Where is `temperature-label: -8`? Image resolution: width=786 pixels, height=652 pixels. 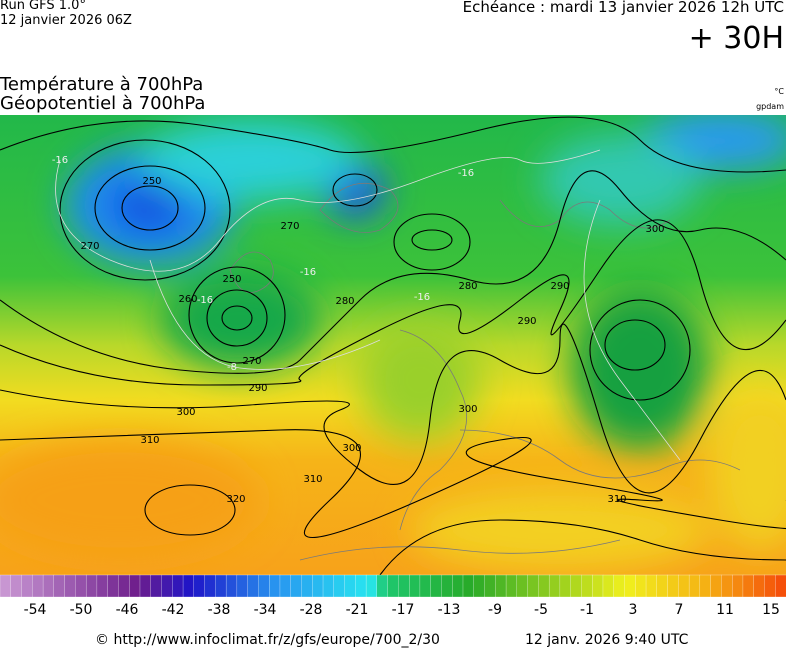
temperature-label: -8 is located at coordinates (232, 367).